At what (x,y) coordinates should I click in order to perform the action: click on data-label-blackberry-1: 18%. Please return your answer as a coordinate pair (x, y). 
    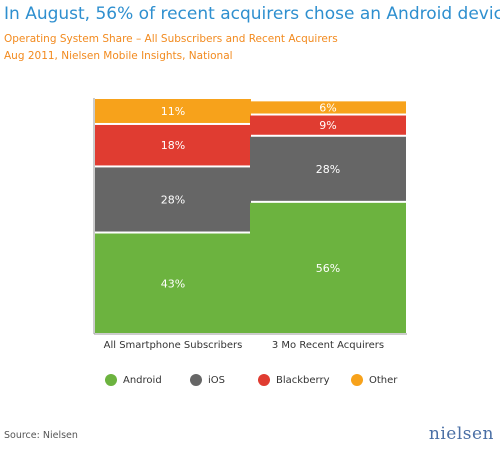
    Looking at the image, I should click on (173, 145).